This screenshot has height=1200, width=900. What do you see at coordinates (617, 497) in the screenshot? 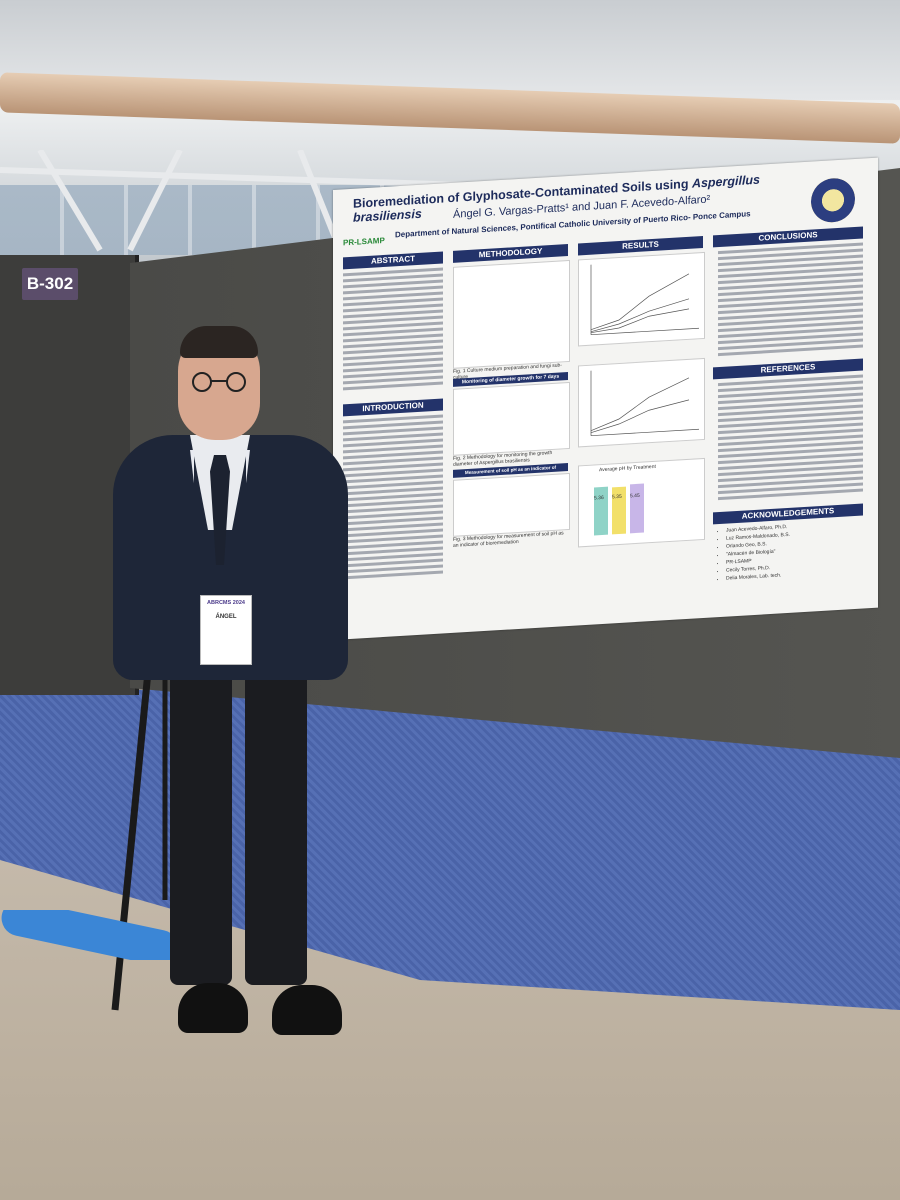
I see `bar-label-2: 5.35` at bounding box center [617, 497].